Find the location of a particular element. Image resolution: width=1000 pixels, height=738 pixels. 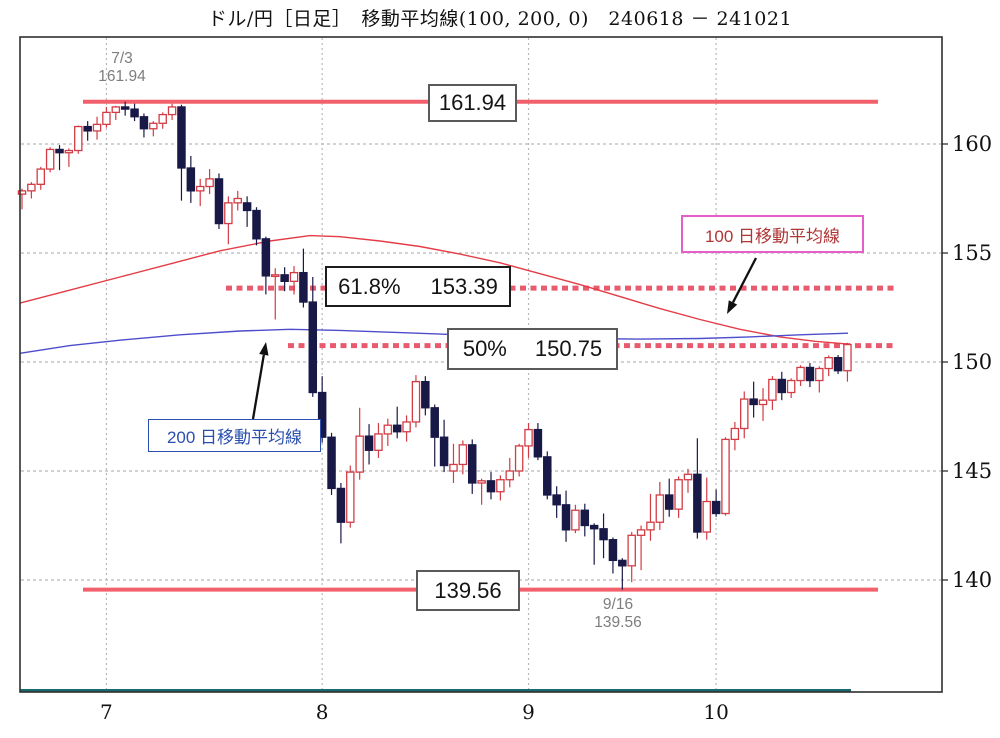

y-axis-label: 140 is located at coordinates (972, 580).